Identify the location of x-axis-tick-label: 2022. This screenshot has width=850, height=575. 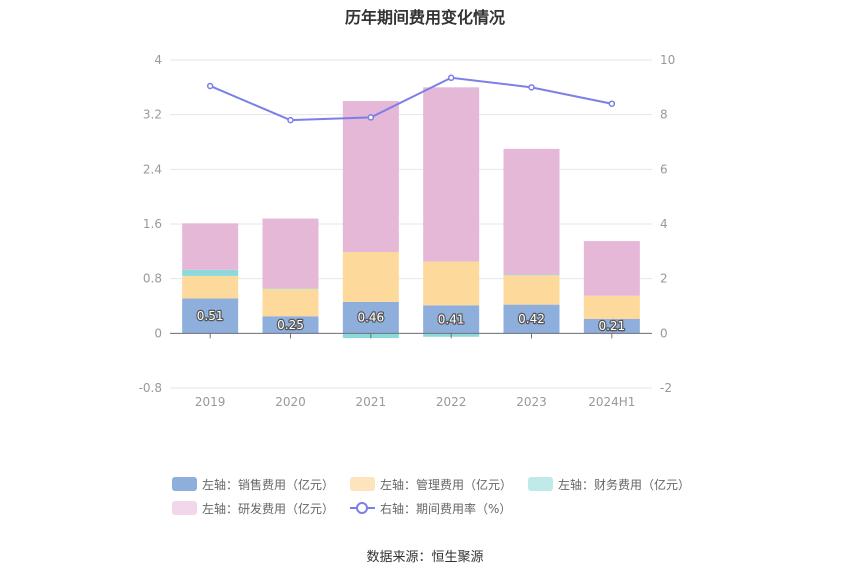
(451, 402).